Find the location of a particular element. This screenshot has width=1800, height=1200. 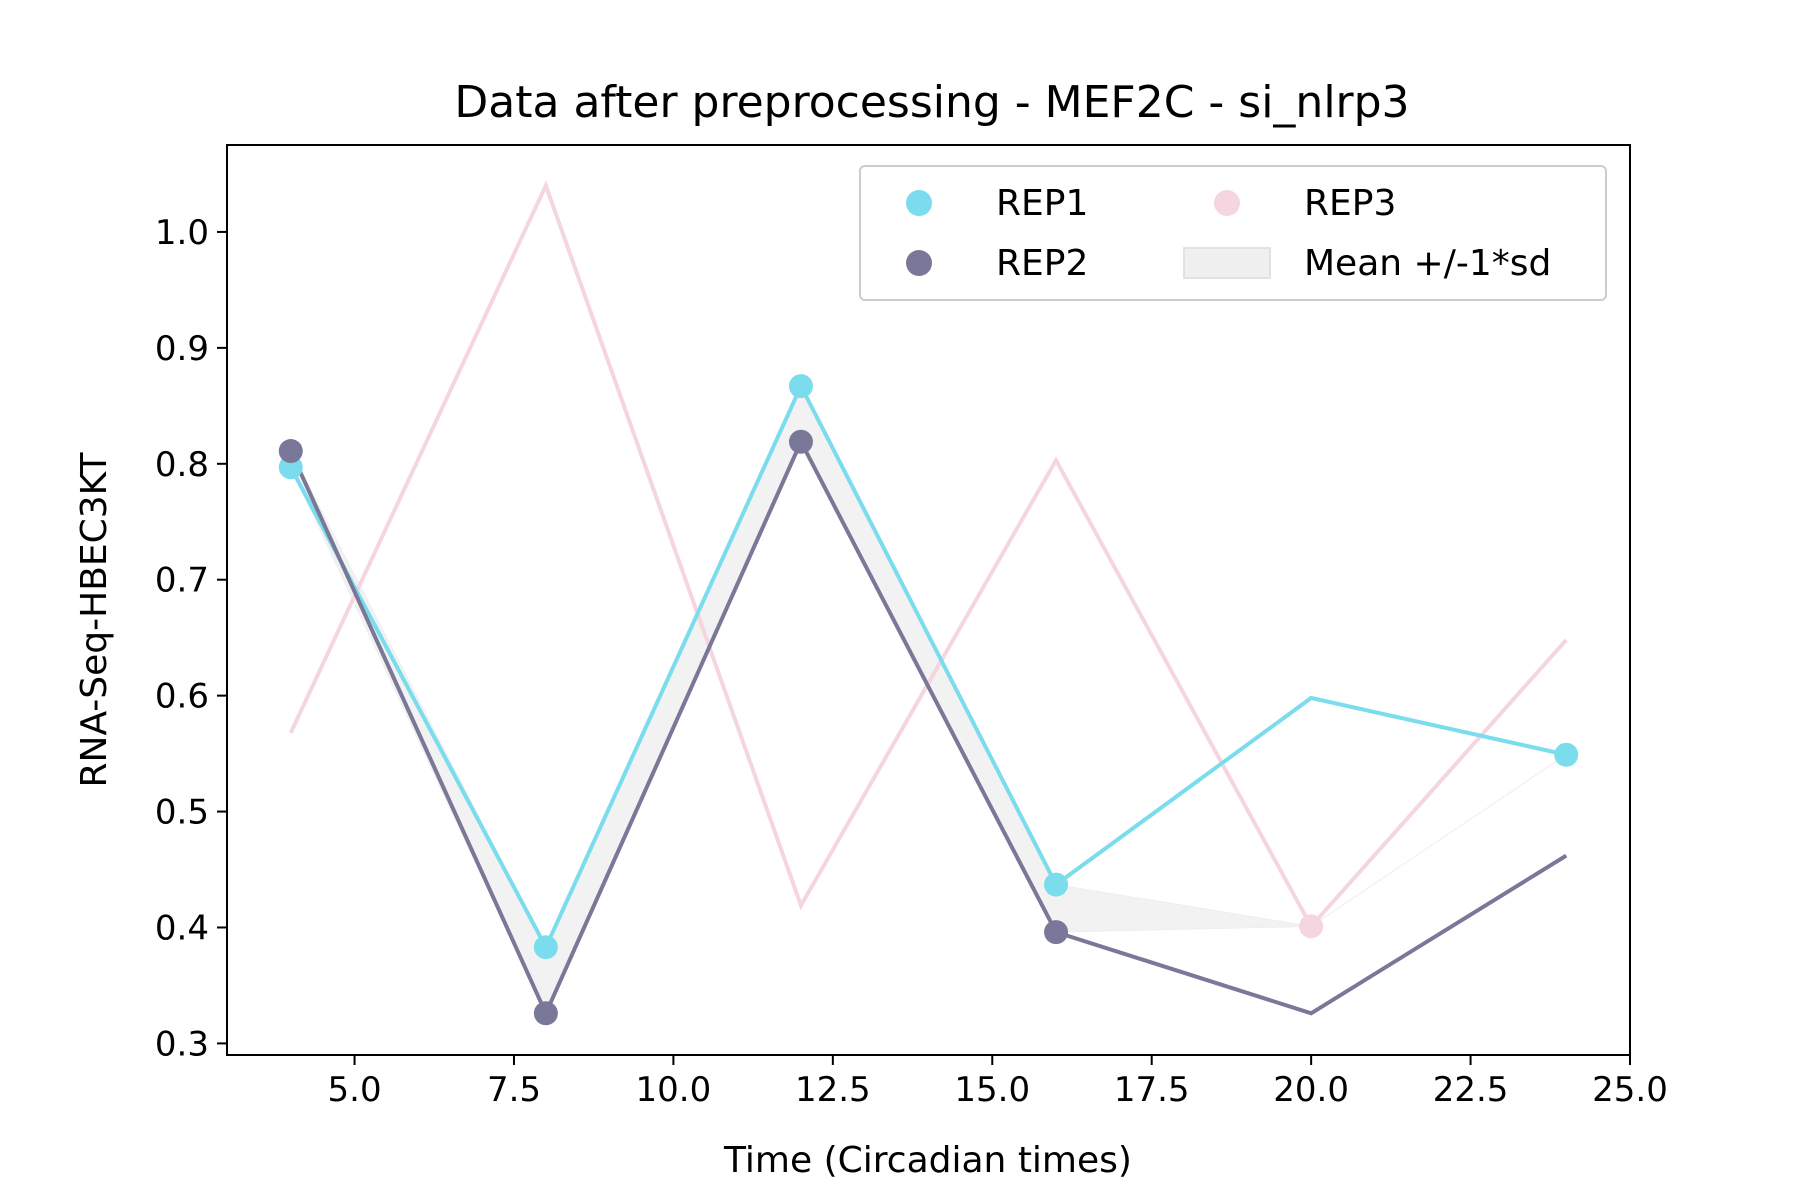

x-tick-label: 12.5 is located at coordinates (833, 1090).